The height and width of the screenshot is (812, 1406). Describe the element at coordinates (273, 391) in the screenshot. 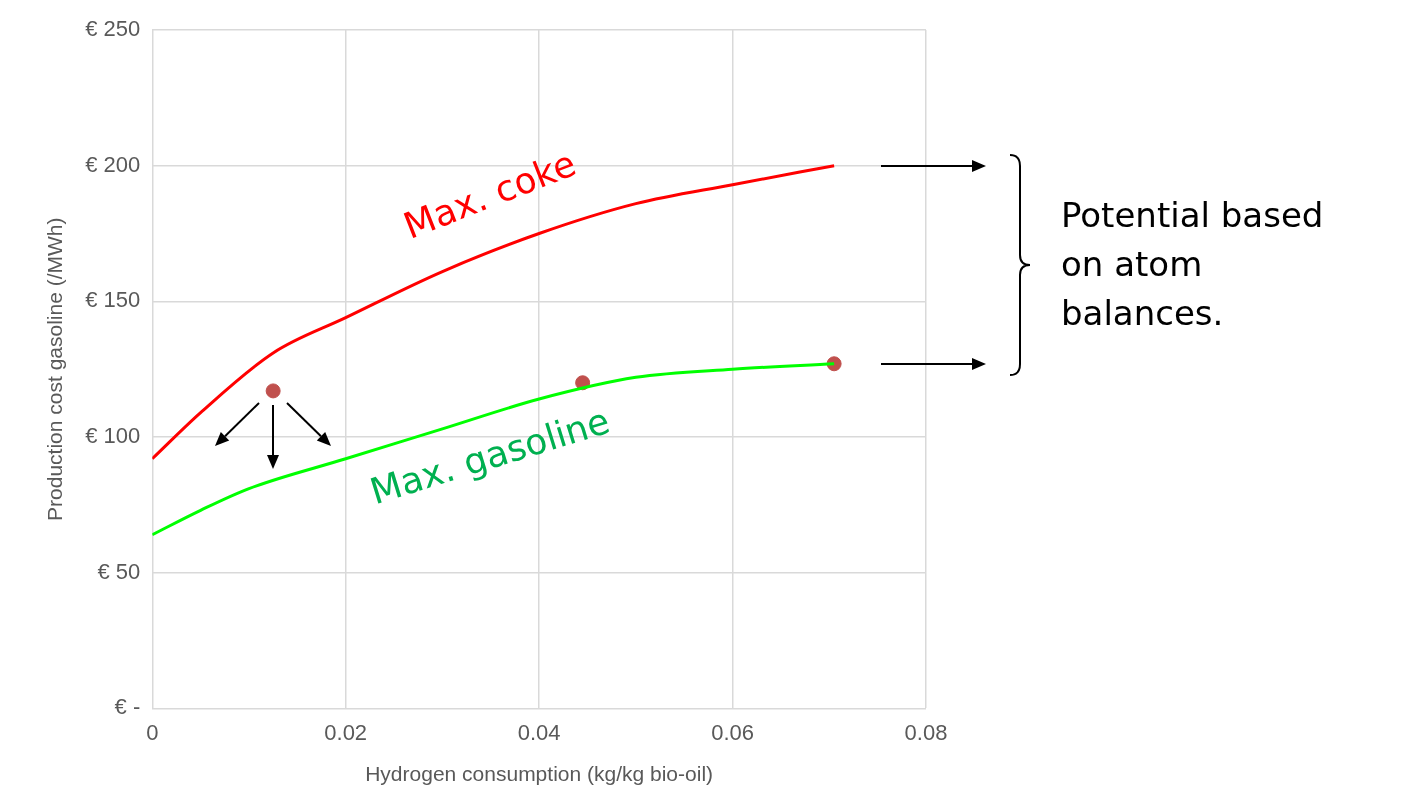

I see `point` at that location.